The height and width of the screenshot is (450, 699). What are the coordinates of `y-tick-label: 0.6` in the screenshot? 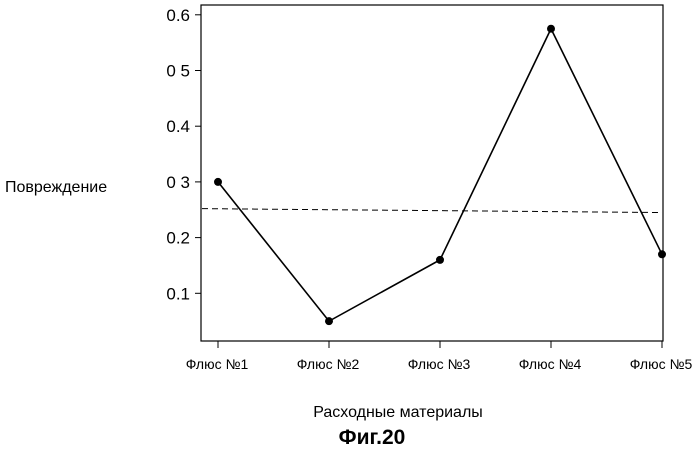 It's located at (178, 15).